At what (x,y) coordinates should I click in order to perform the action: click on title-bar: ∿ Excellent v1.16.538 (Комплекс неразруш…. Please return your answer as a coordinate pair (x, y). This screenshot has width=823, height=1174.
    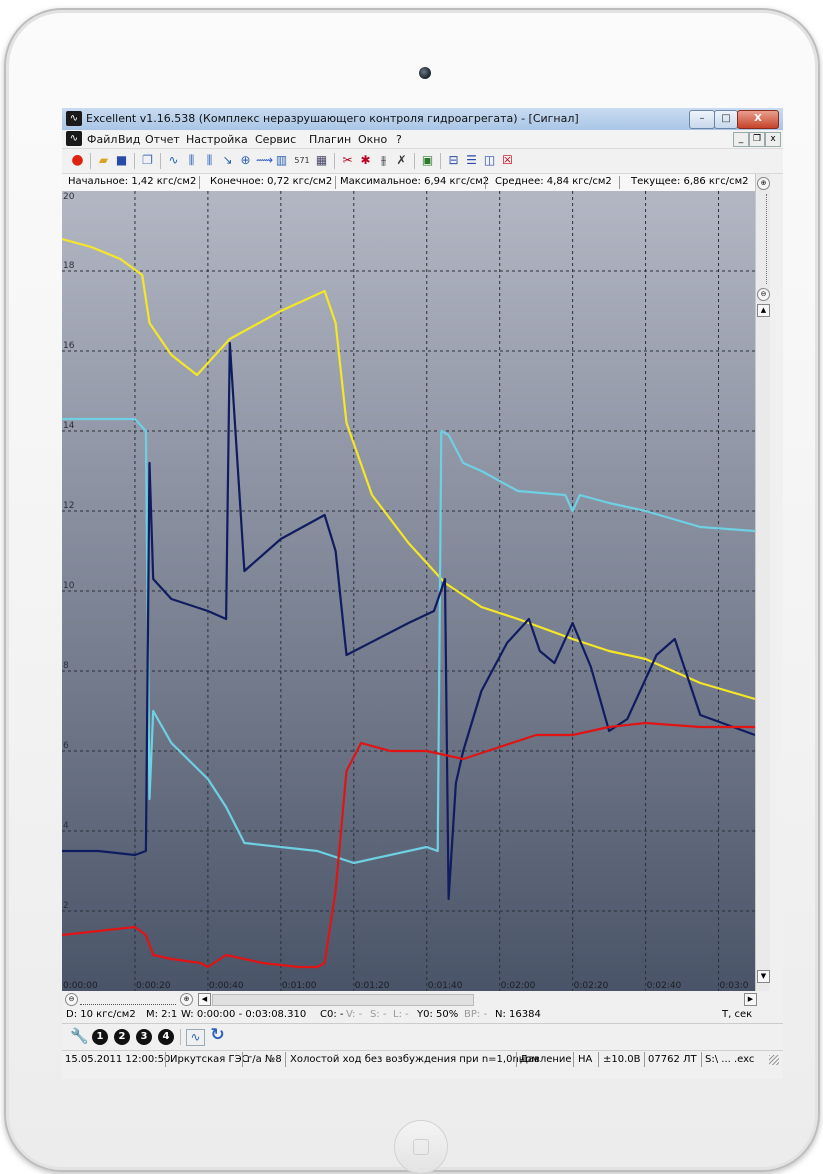
    Looking at the image, I should click on (422, 119).